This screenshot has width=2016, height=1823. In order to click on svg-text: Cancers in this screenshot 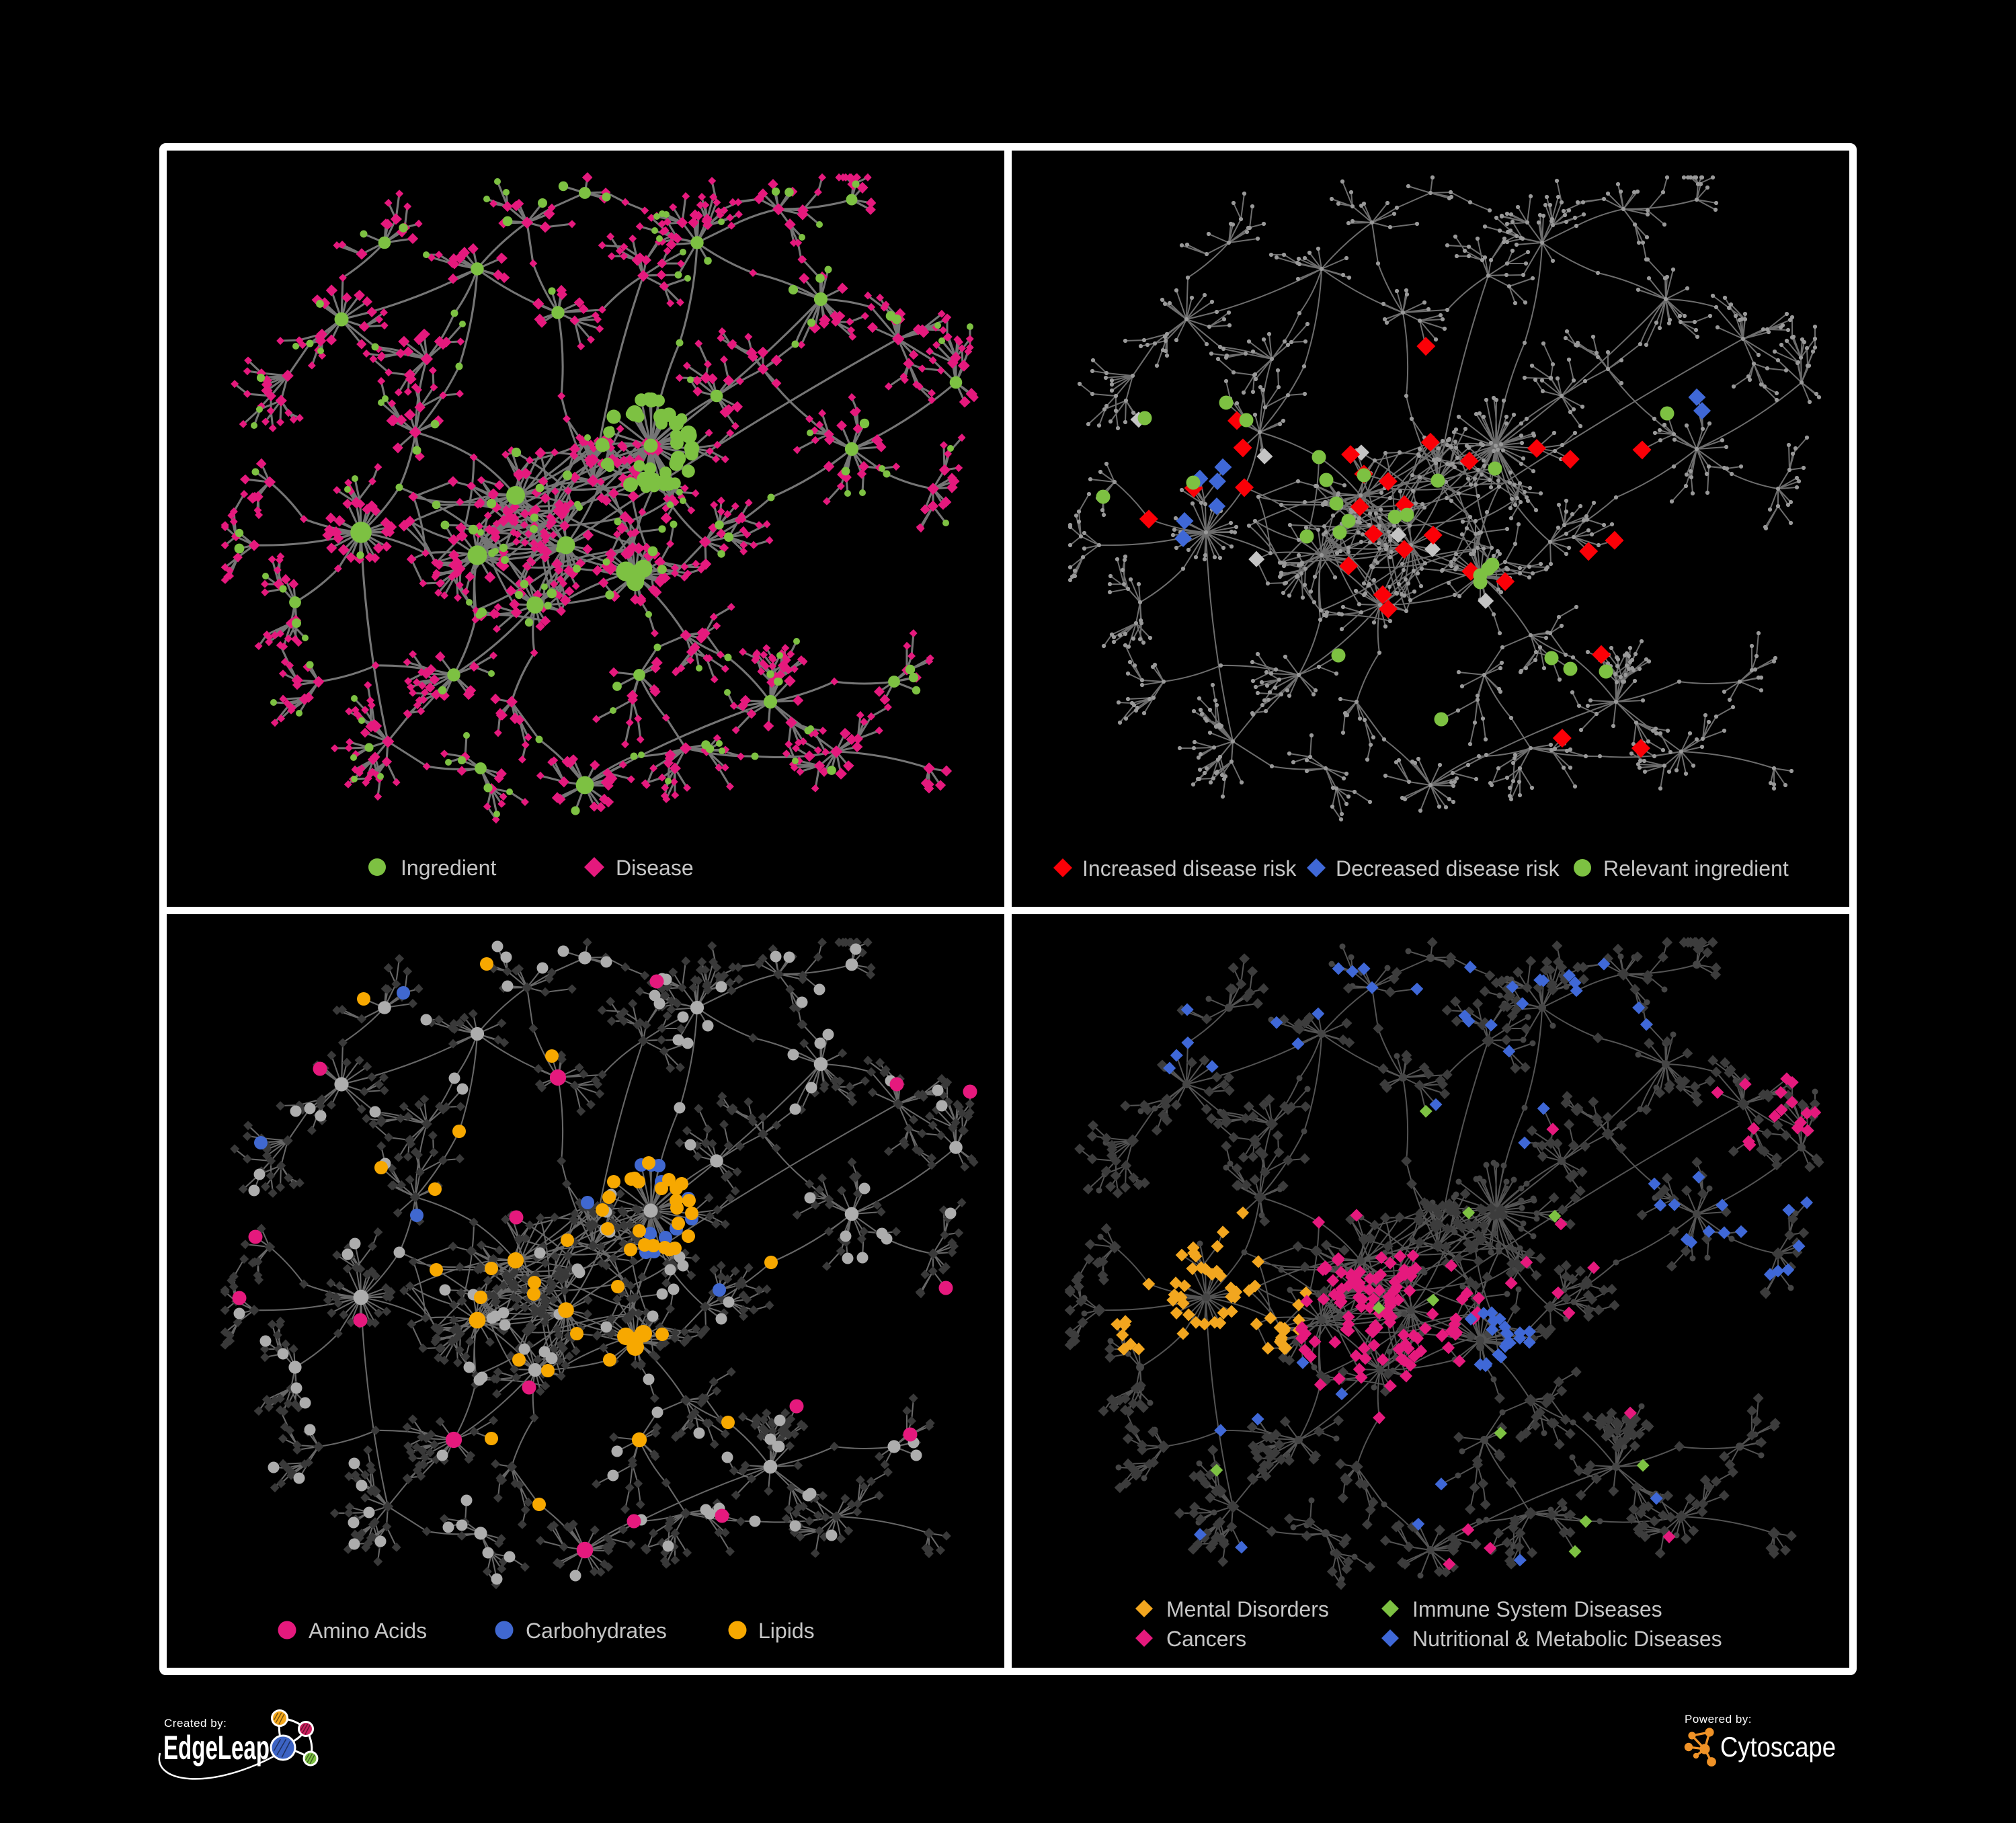, I will do `click(1206, 1639)`.